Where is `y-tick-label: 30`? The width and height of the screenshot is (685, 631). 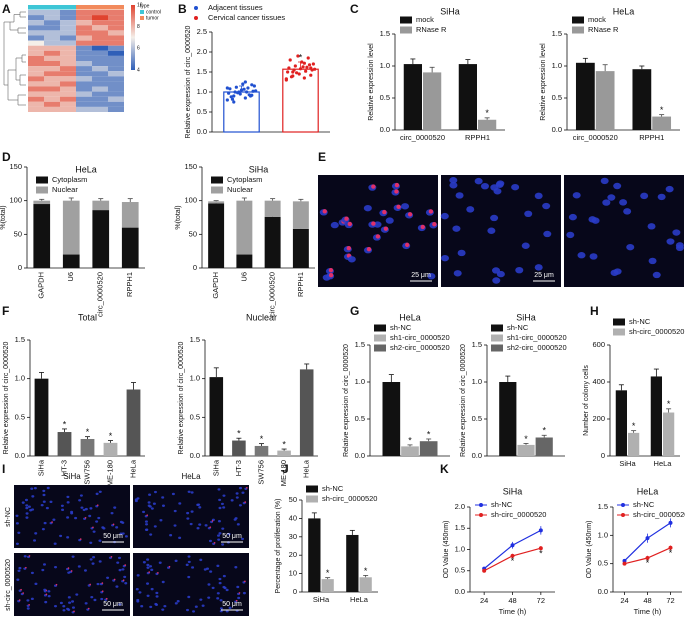 y-tick-label: 30 is located at coordinates (293, 536).